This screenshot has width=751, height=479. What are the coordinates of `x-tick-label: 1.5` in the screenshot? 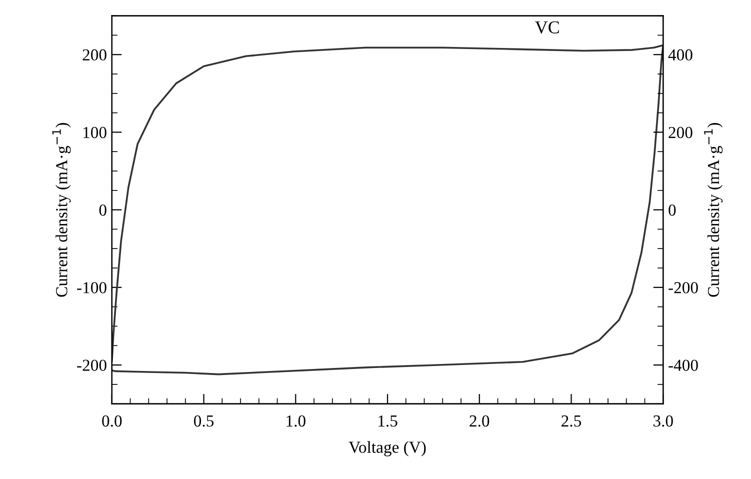 It's located at (388, 421).